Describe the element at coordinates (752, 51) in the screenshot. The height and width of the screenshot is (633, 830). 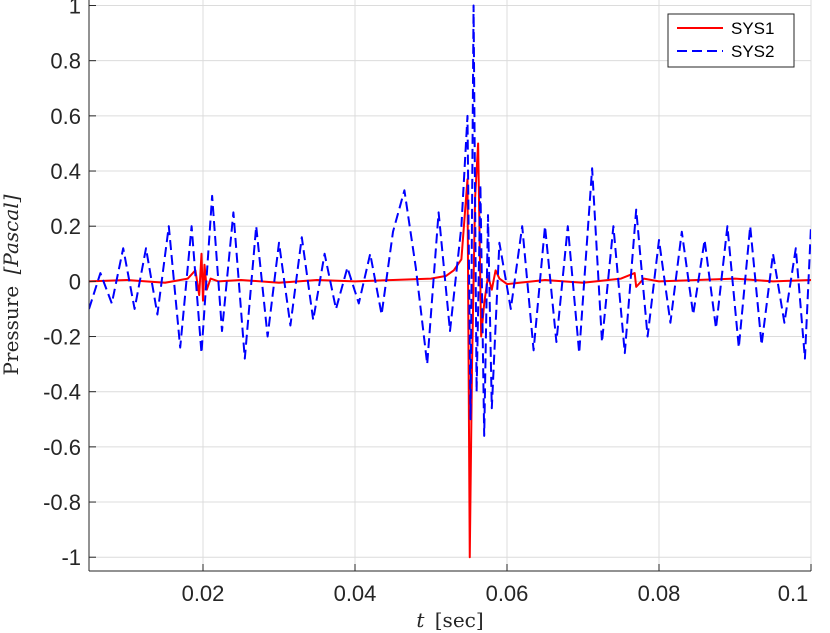
I see `legend-label-sys2: SYS2` at that location.